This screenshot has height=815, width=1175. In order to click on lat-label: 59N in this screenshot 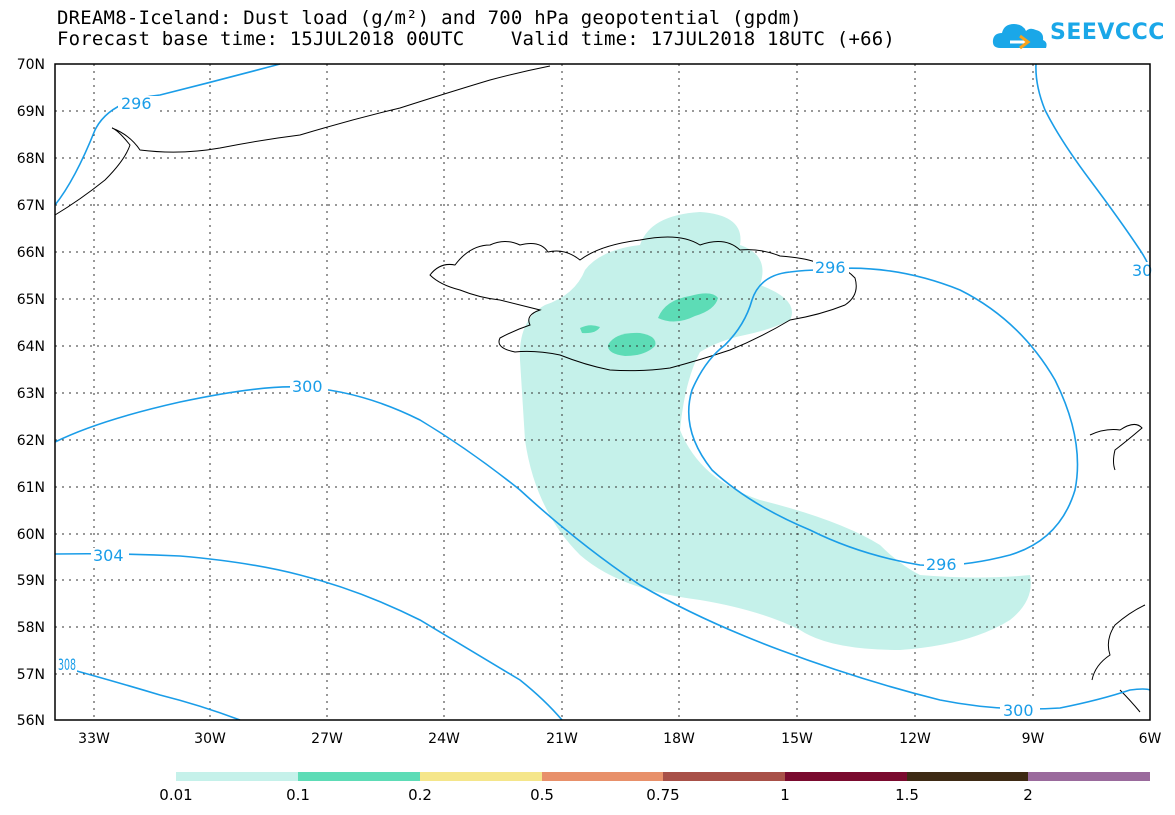, I will do `click(31, 581)`.